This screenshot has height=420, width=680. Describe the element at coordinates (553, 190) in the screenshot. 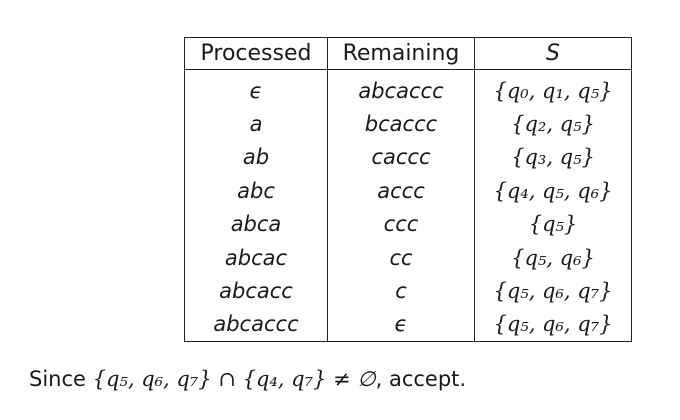

I see `state-set-cell: {q₄, q₅, q₆}` at that location.